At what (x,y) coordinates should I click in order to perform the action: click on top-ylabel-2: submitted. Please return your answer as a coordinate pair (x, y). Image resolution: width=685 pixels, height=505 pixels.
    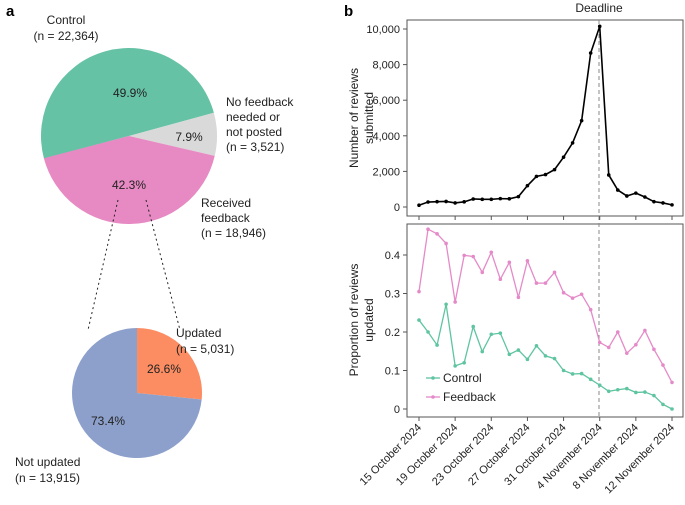
    Looking at the image, I should click on (369, 118).